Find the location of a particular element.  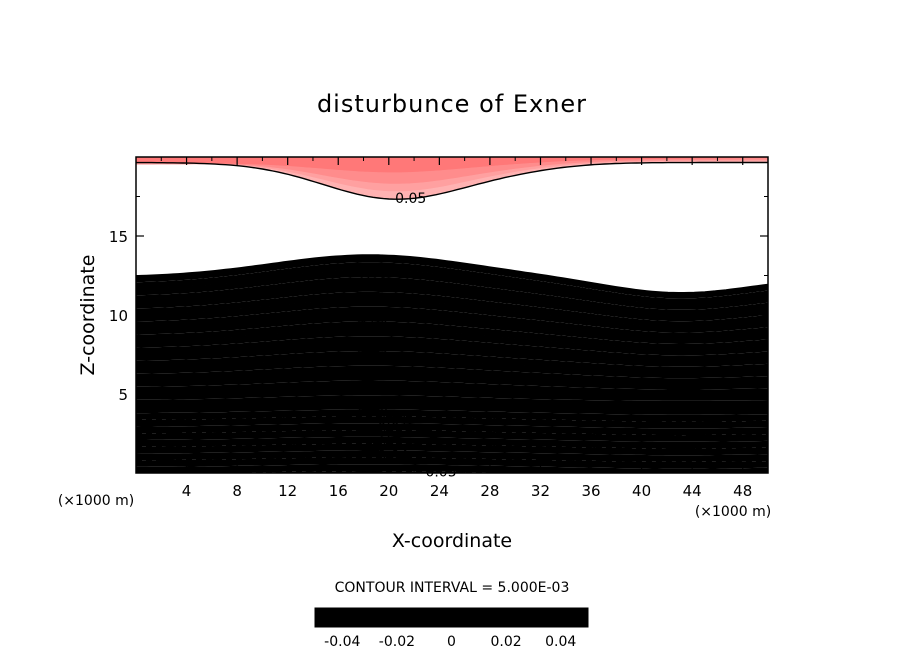

x-tick-label: 4 is located at coordinates (187, 491).